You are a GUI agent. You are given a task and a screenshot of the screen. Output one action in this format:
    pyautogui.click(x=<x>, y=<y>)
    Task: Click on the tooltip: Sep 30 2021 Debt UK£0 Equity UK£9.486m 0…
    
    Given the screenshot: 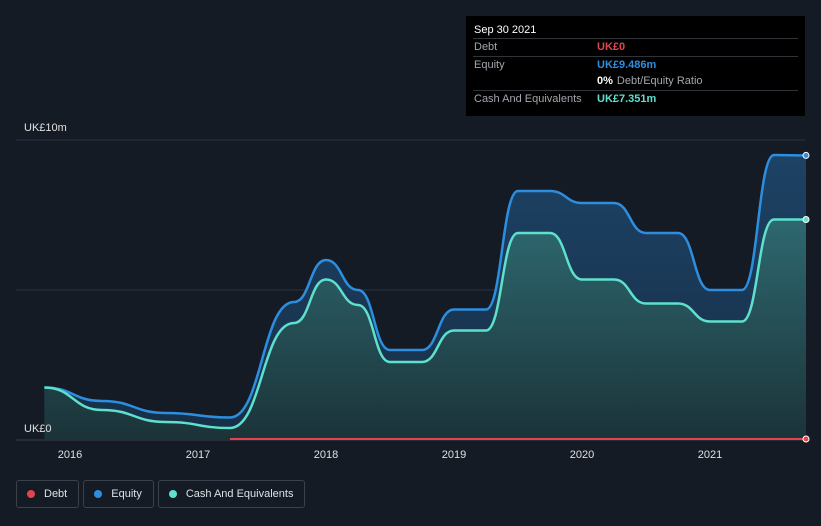 What is the action you would take?
    pyautogui.click(x=635, y=66)
    